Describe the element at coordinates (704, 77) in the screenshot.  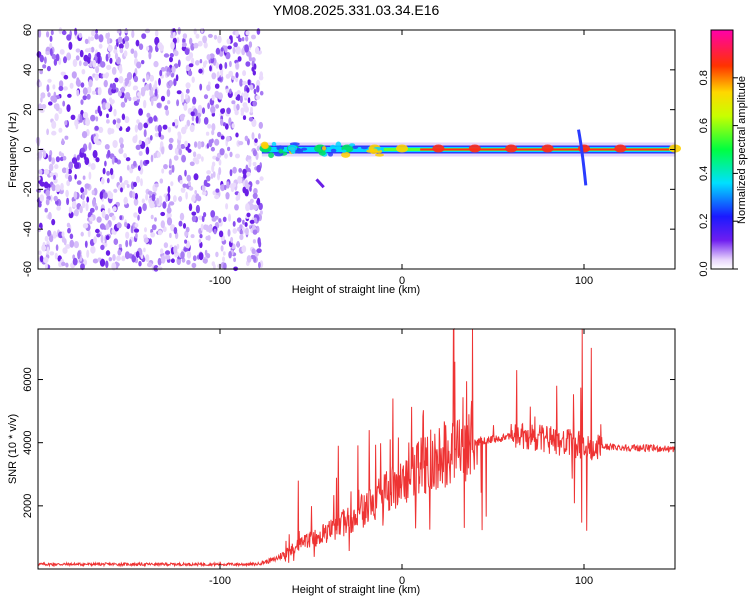
I see `colorbar-tick-label: 0.8` at that location.